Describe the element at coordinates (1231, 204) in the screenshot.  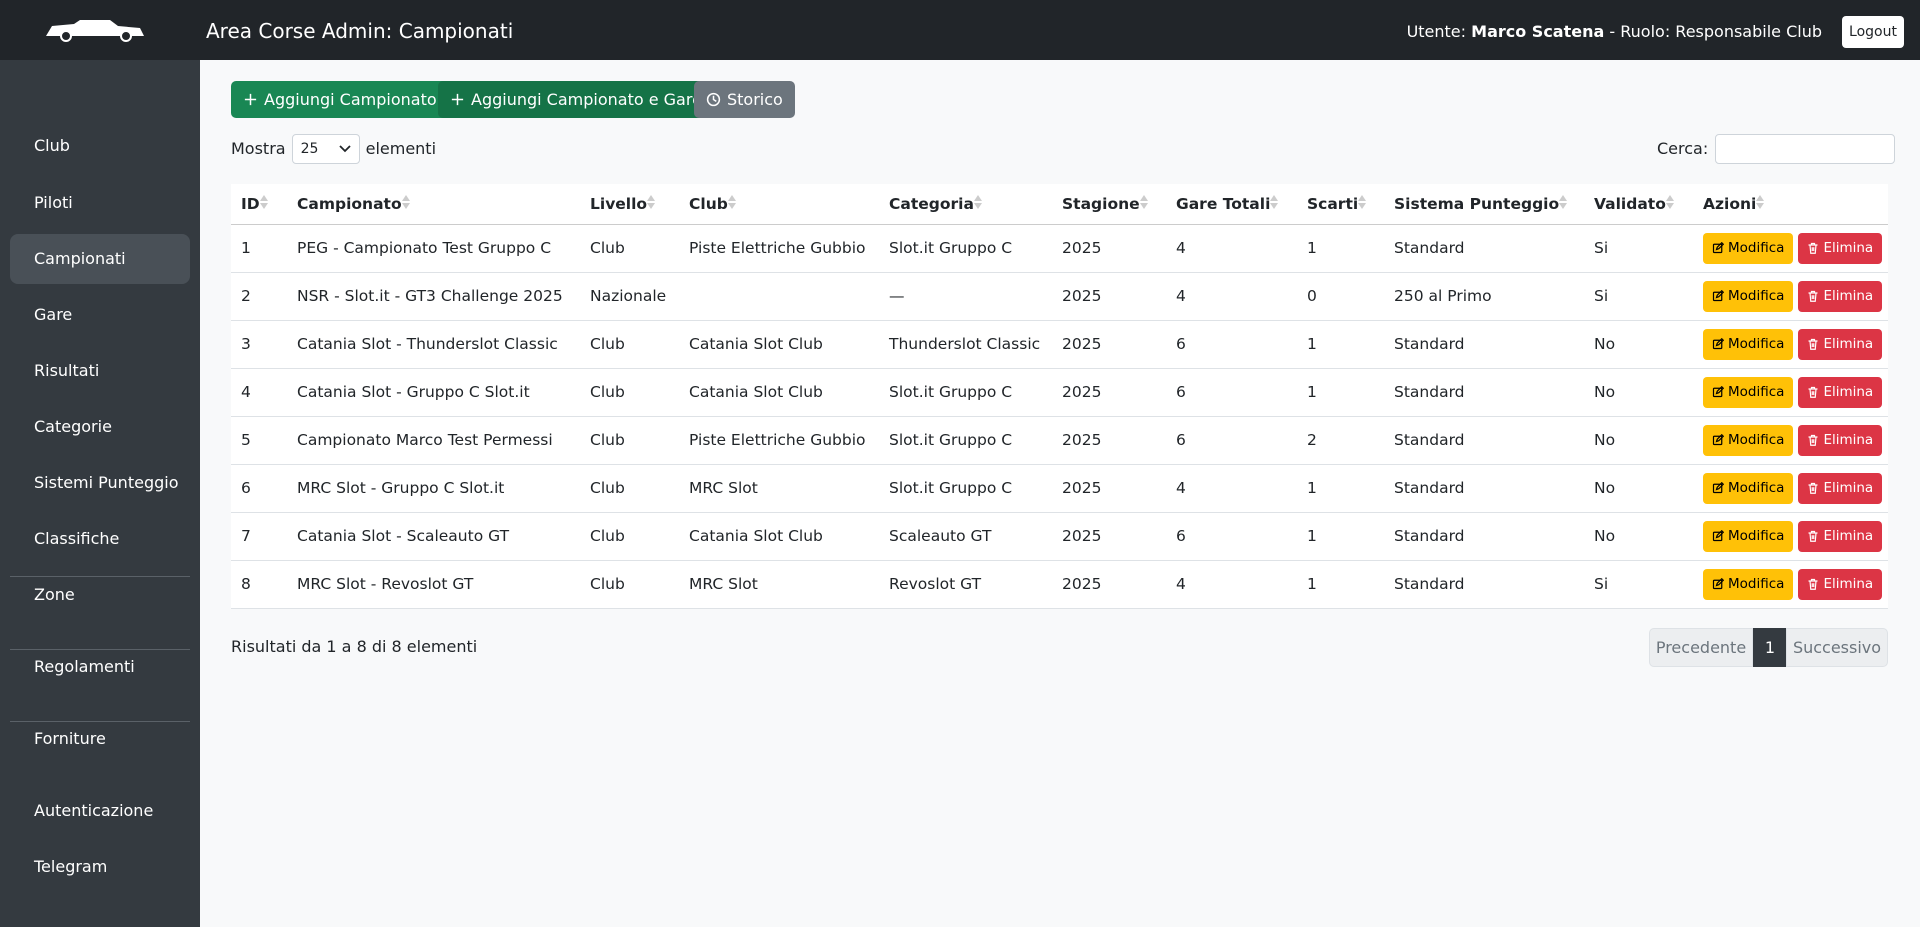
I see `column-header: Gare Totali` at that location.